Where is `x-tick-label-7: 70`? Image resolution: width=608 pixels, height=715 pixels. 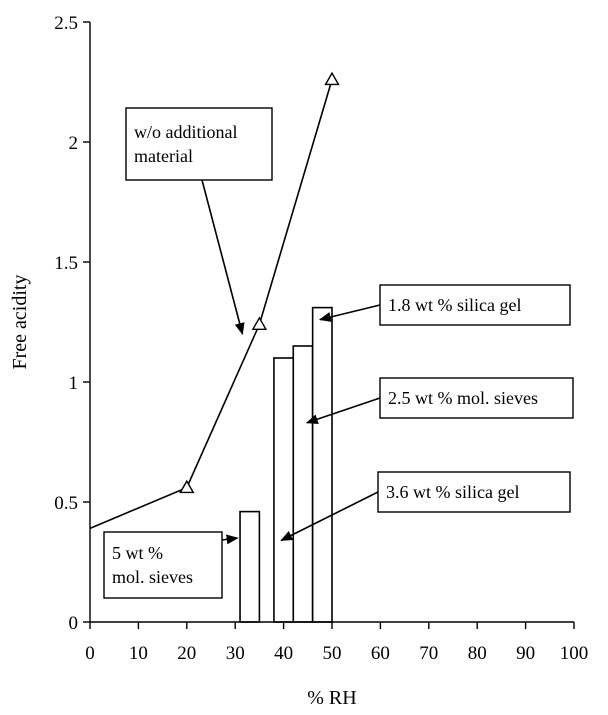
x-tick-label-7: 70 is located at coordinates (428, 653).